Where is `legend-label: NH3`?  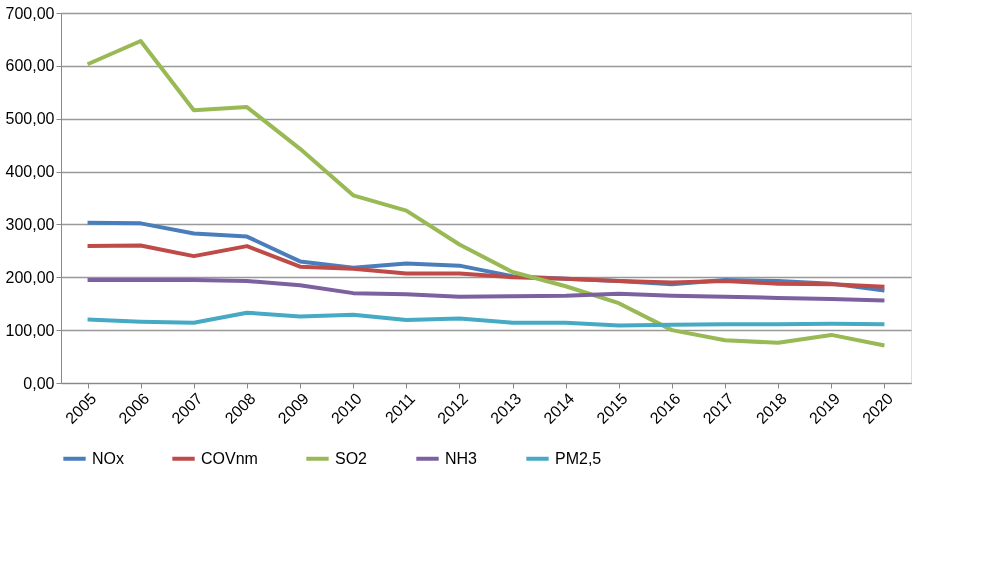 legend-label: NH3 is located at coordinates (461, 458).